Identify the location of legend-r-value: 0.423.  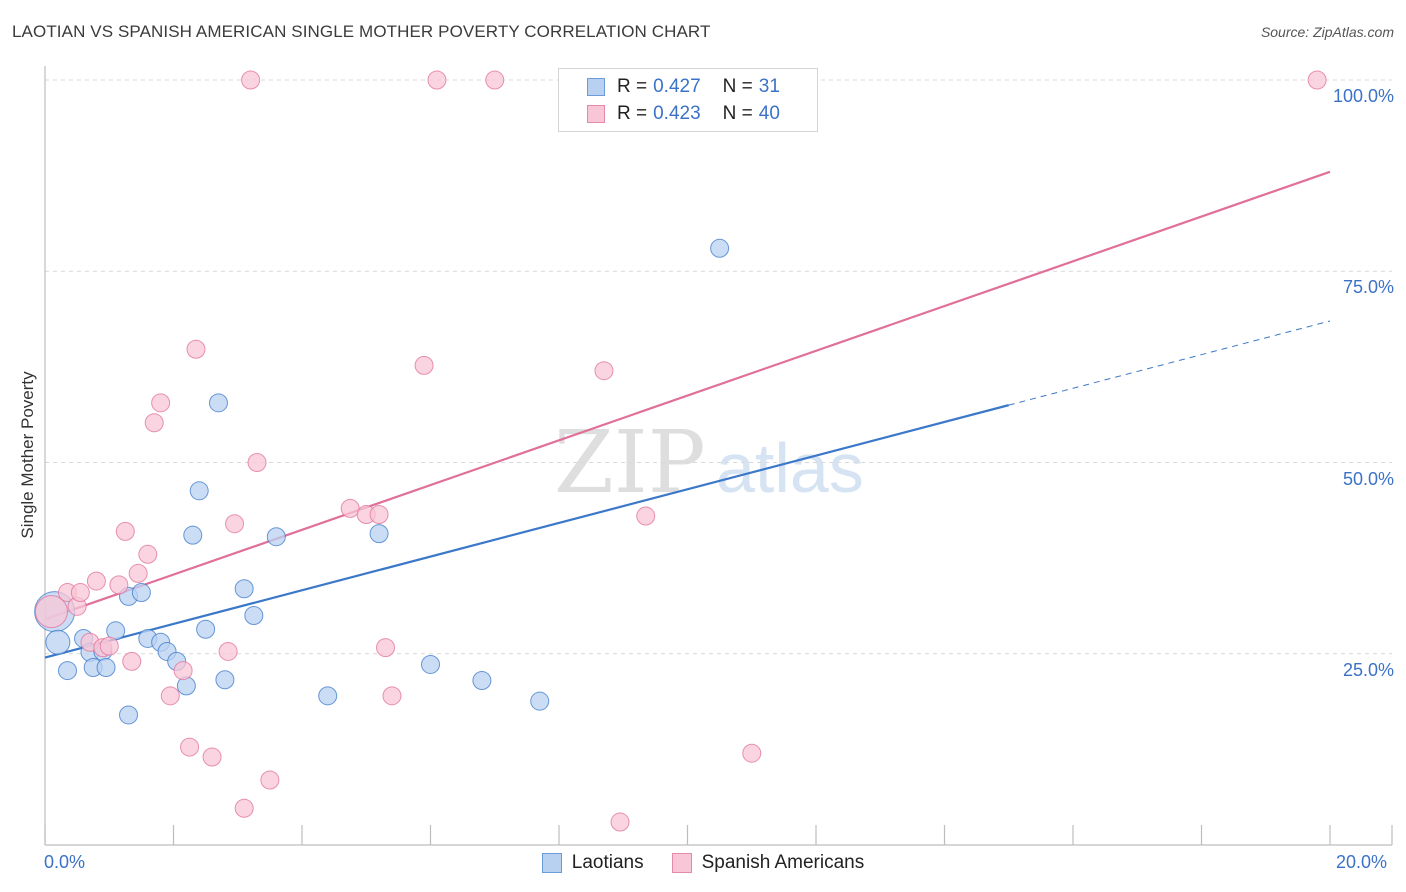
(677, 113).